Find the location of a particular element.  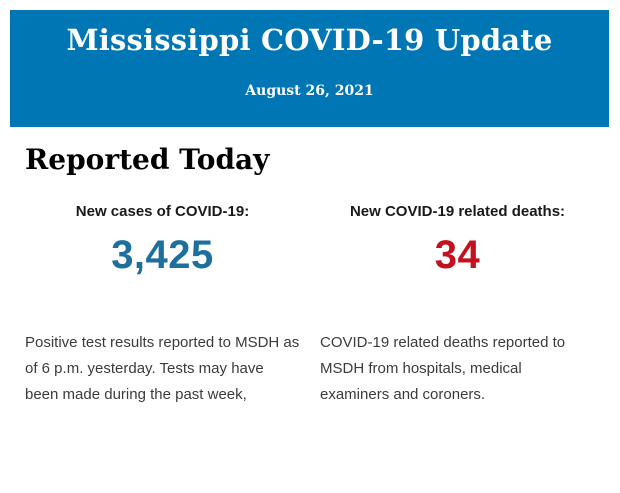

page-title: Reported Today is located at coordinates (147, 159).